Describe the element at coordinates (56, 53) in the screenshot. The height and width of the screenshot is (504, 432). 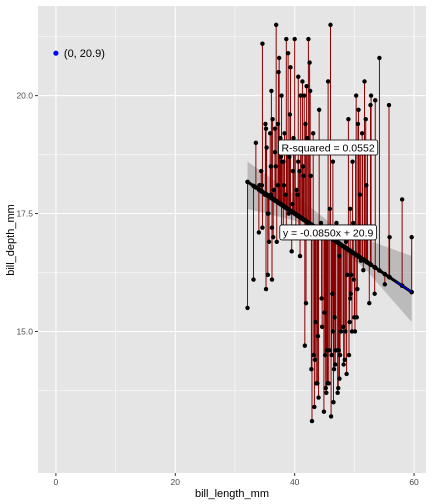
I see `intercept-point` at that location.